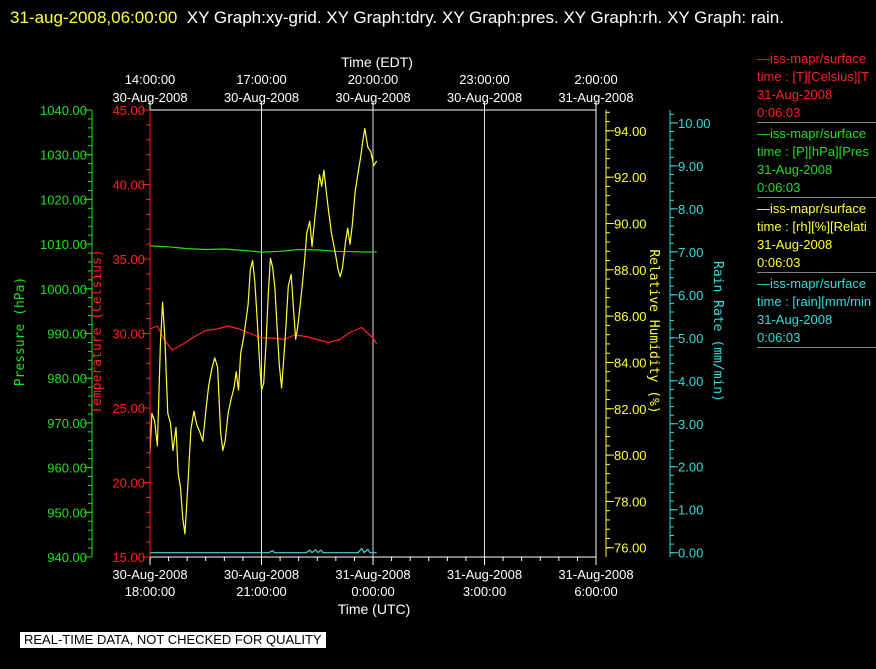 This screenshot has height=669, width=876. I want to click on legend-entry-text: time : [rh][%][Relati, so click(812, 226).